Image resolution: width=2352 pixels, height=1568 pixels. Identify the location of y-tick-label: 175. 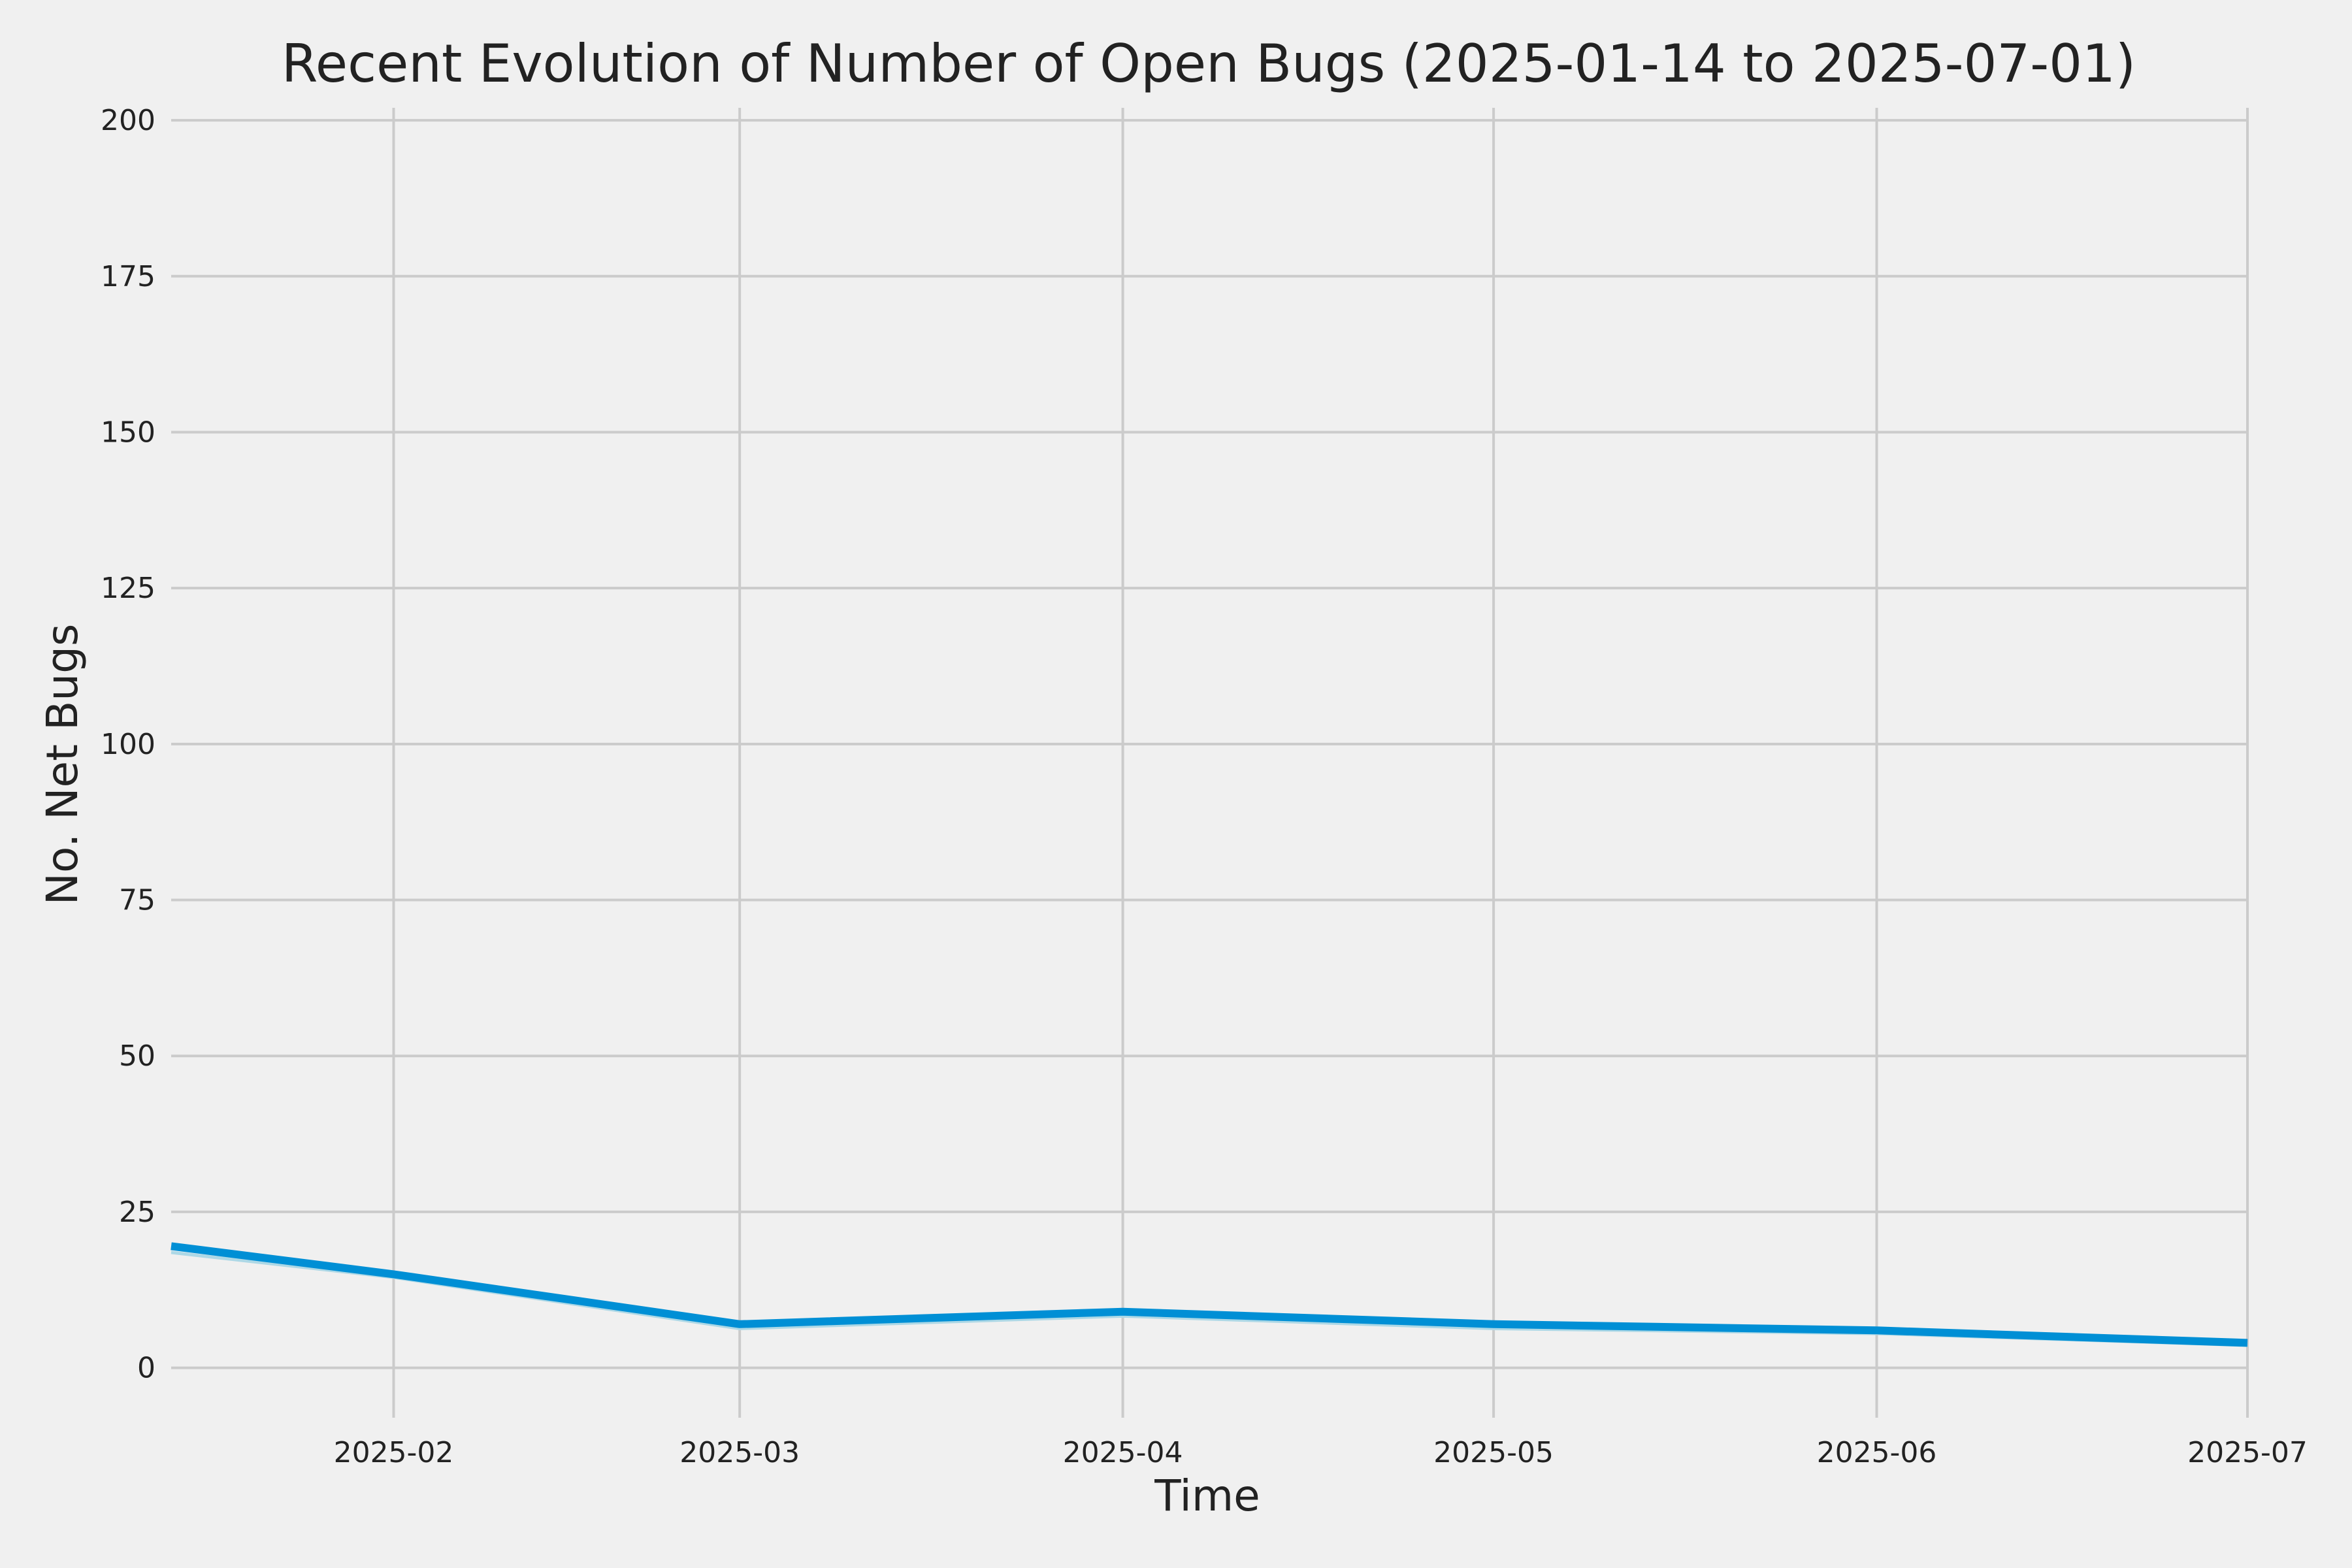
(128, 276).